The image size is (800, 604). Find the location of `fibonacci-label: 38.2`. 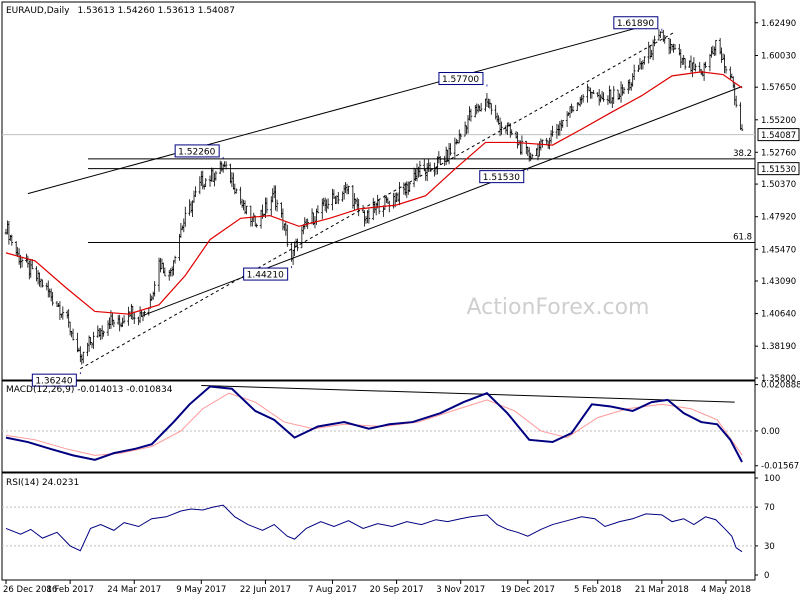

fibonacci-label: 38.2 is located at coordinates (742, 154).